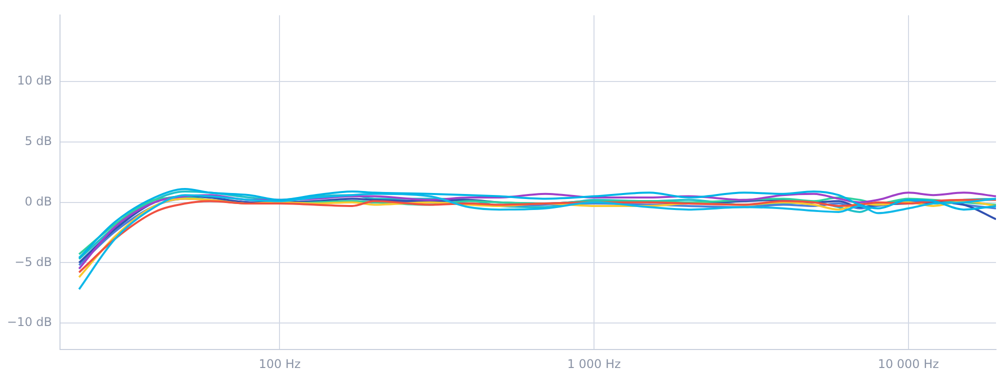 The image size is (1000, 380). I want to click on y-tick-label: 0 dB, so click(38, 201).